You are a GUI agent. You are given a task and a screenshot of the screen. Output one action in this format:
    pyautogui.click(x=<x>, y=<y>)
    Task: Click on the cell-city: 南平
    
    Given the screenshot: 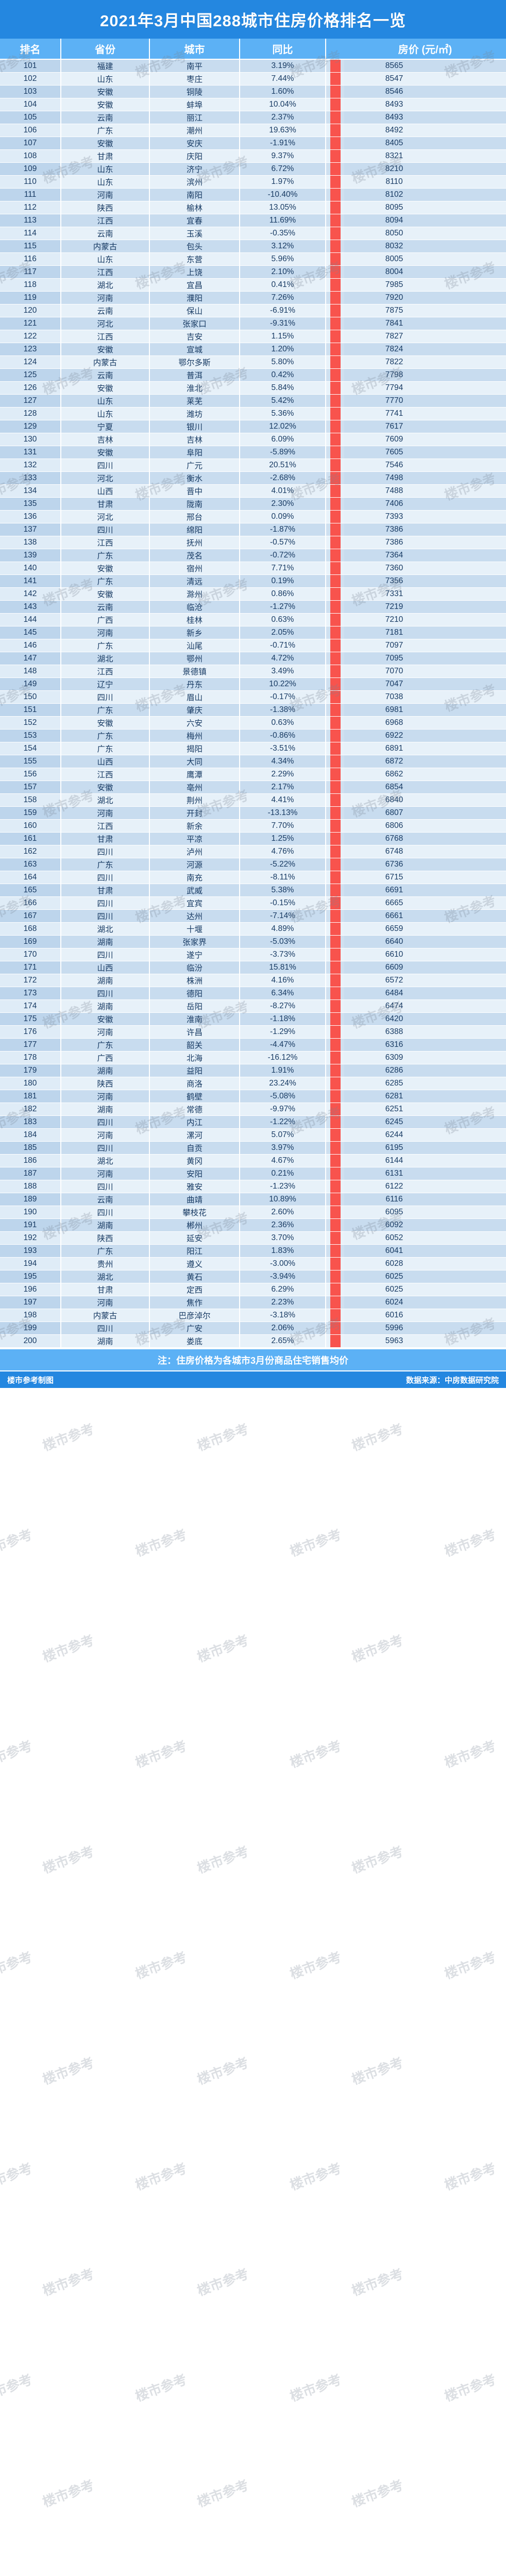 What is the action you would take?
    pyautogui.click(x=194, y=66)
    